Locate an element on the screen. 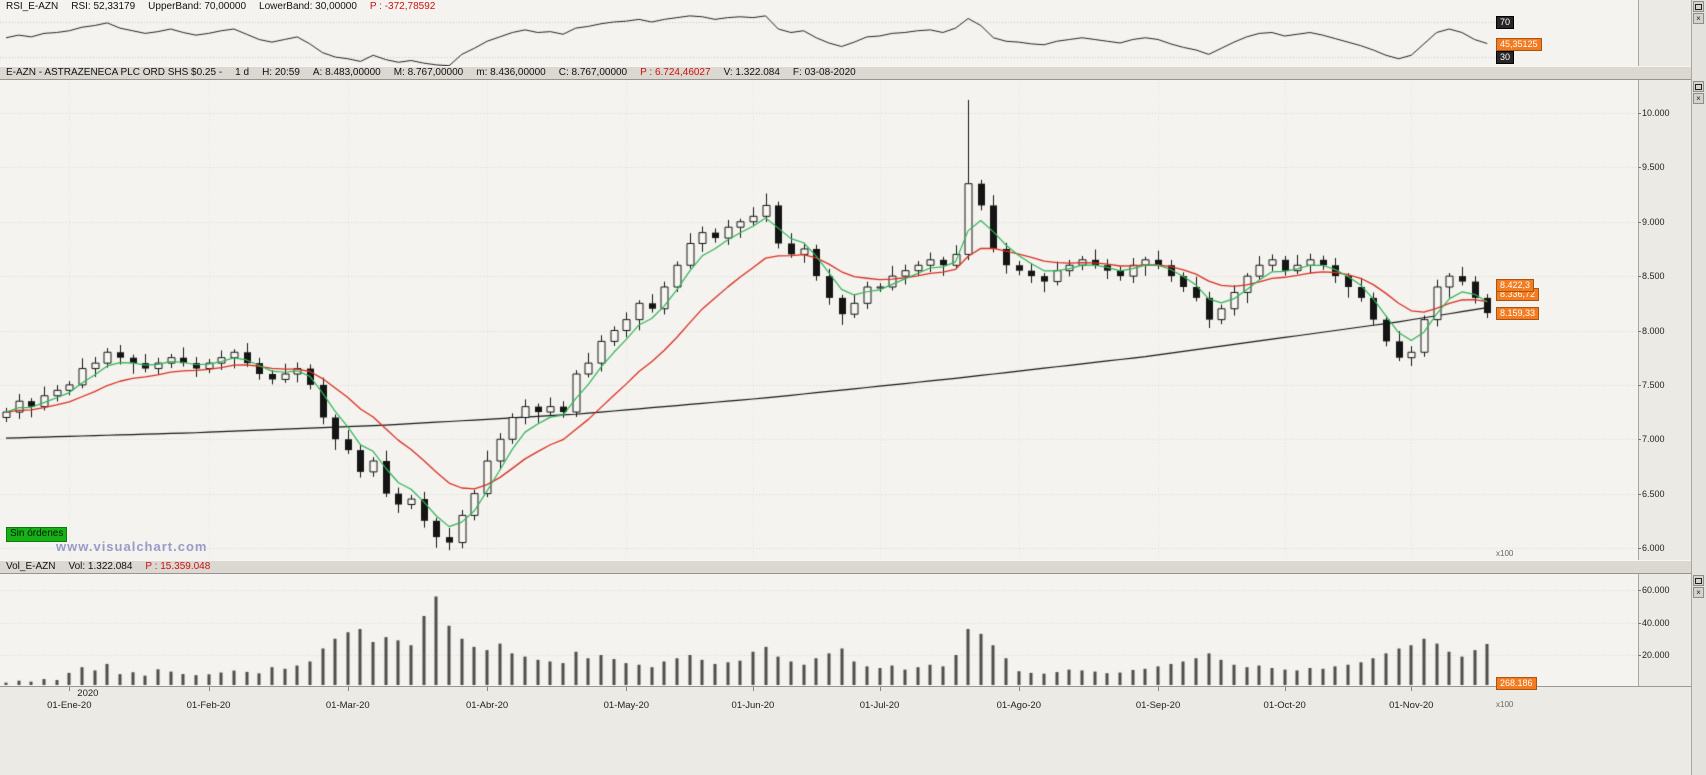  volume-panel-close-button: × is located at coordinates (1698, 592).